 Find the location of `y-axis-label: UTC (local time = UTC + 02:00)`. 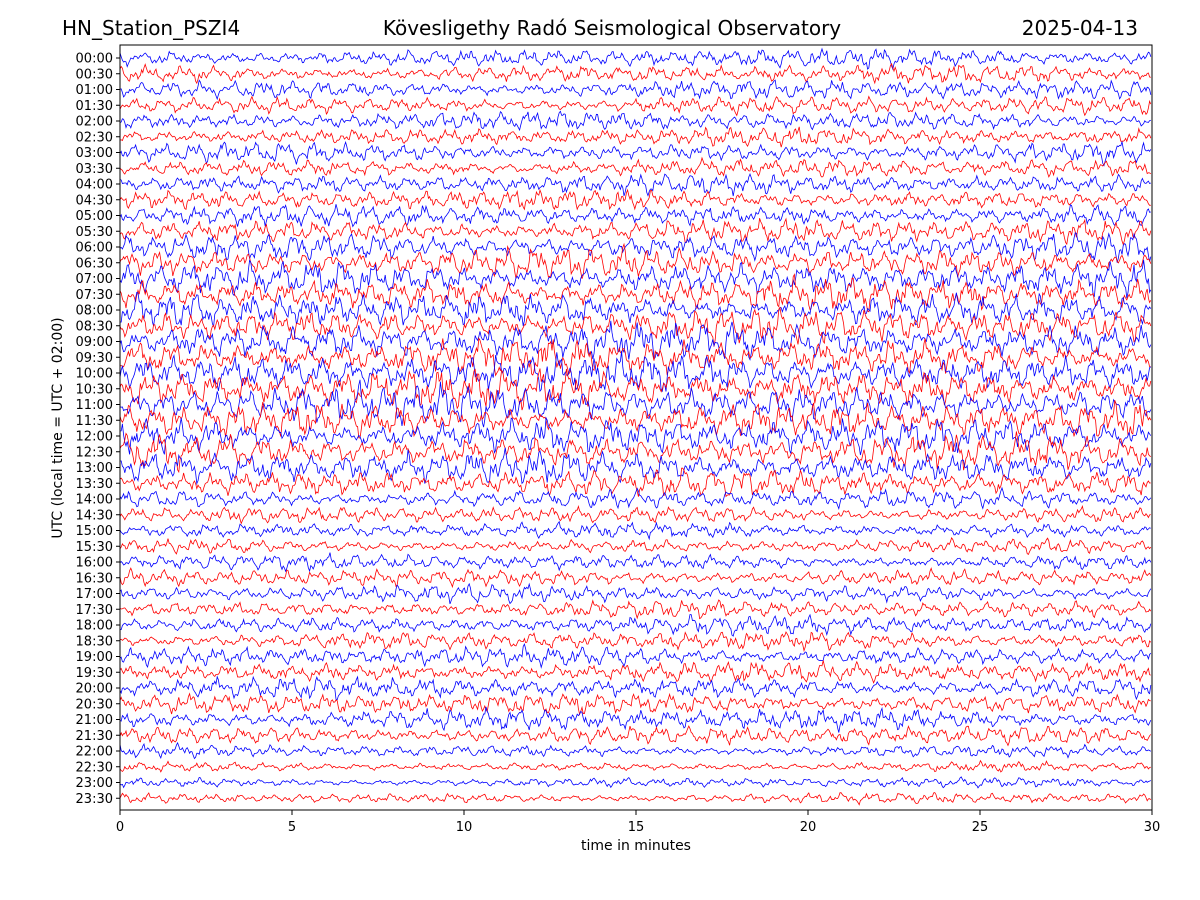

y-axis-label: UTC (local time = UTC + 02:00) is located at coordinates (58, 427).